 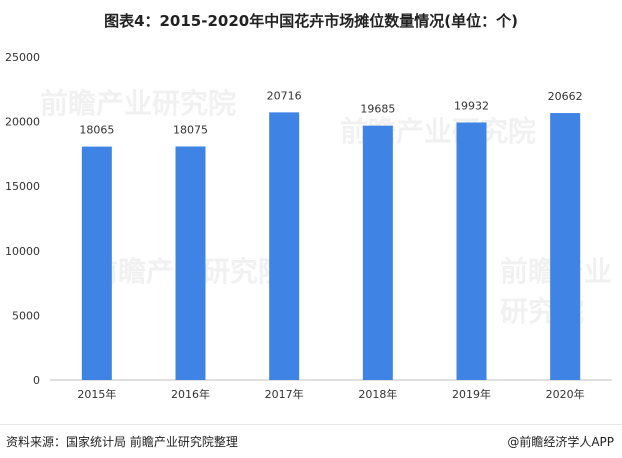 I want to click on x-tick-label: 2019年, so click(x=471, y=394).